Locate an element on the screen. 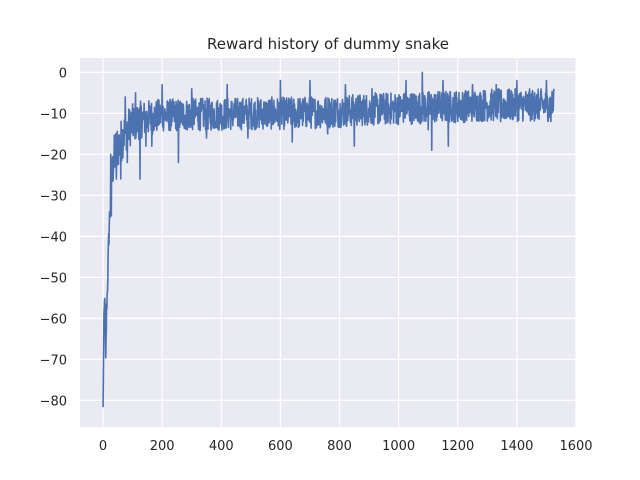 Image resolution: width=640 pixels, height=480 pixels. x-axis-tick-labels: 0 200 400 600 800 1000 1200 1400 1600 is located at coordinates (346, 446).